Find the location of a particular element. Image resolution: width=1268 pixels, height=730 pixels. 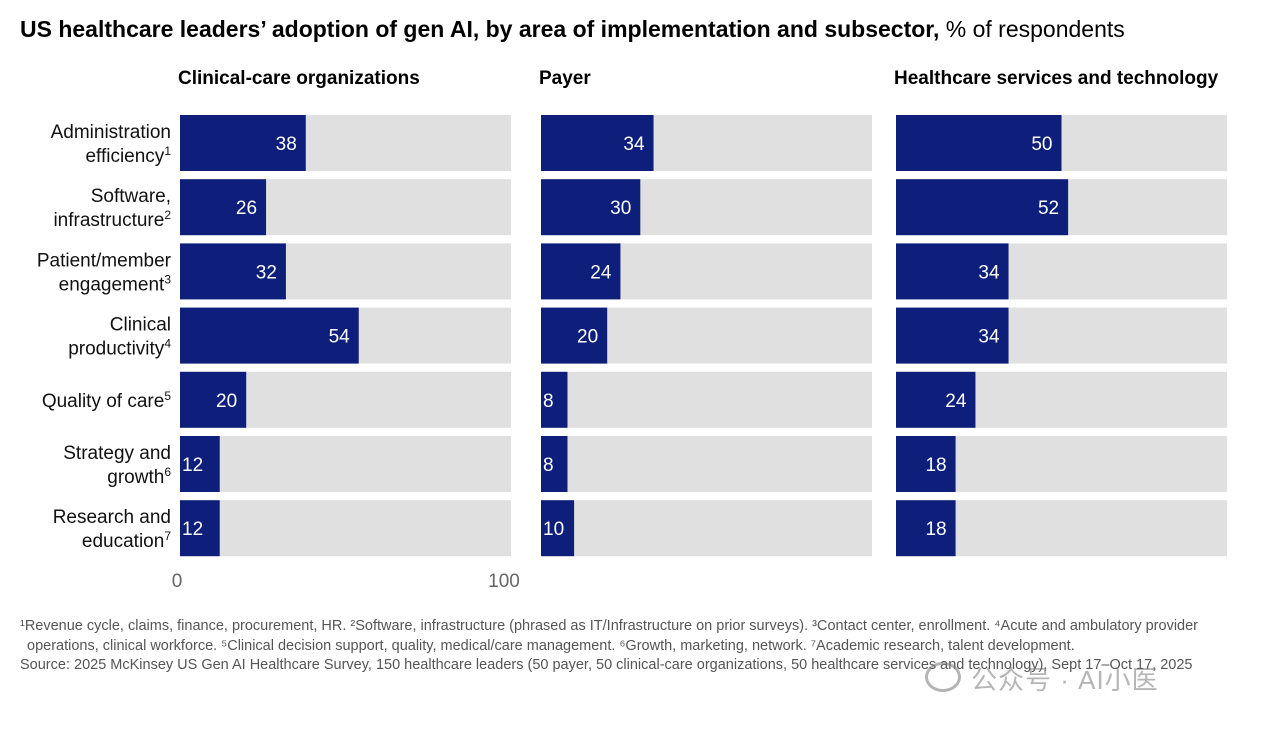

category-label: Quality of care5 is located at coordinates (107, 400).